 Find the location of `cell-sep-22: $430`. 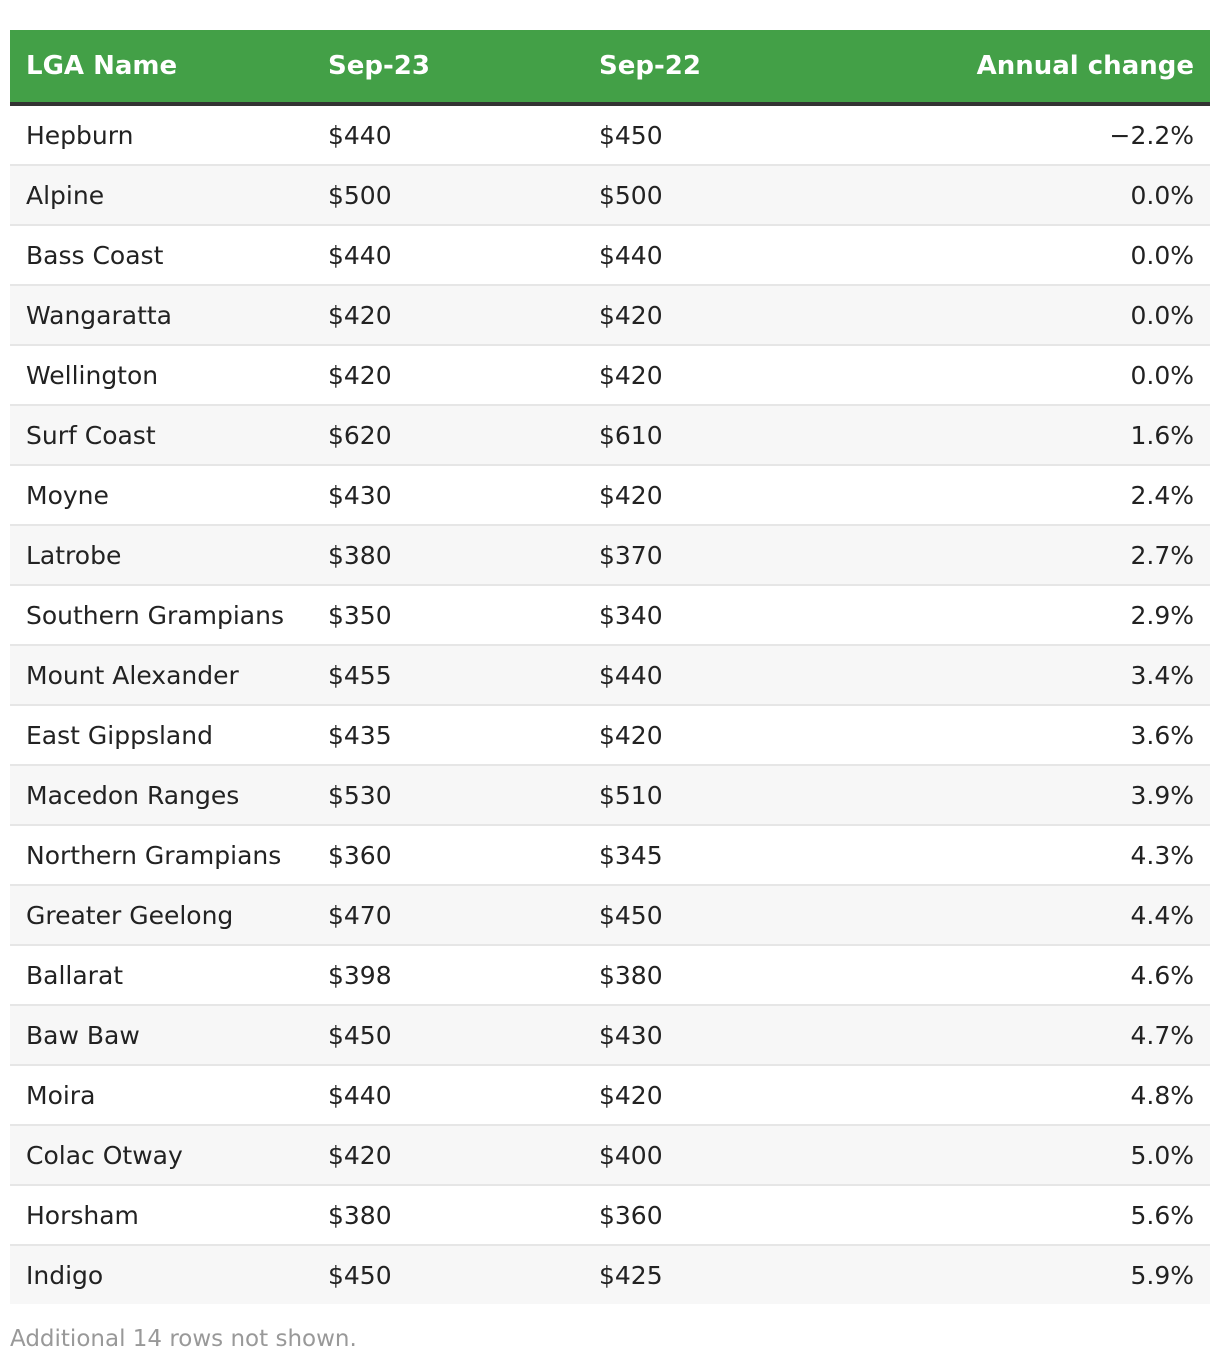

cell-sep-22: $430 is located at coordinates (734, 1034).